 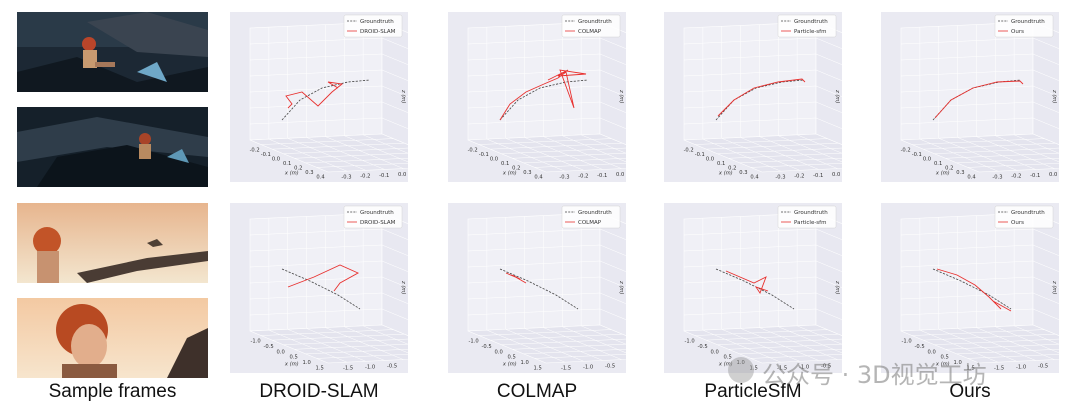 What do you see at coordinates (378, 223) in the screenshot?
I see `legend-method-label: DROID-SLAM` at bounding box center [378, 223].